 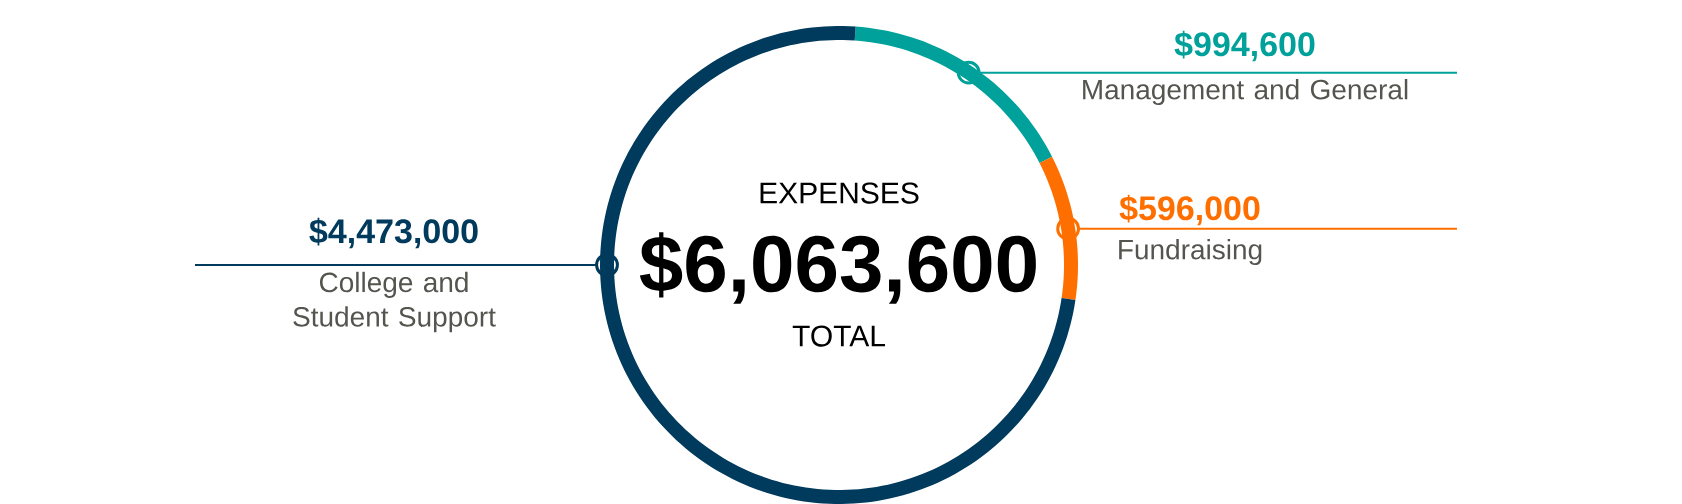 What do you see at coordinates (1189, 210) in the screenshot?
I see `data-label: $596,000` at bounding box center [1189, 210].